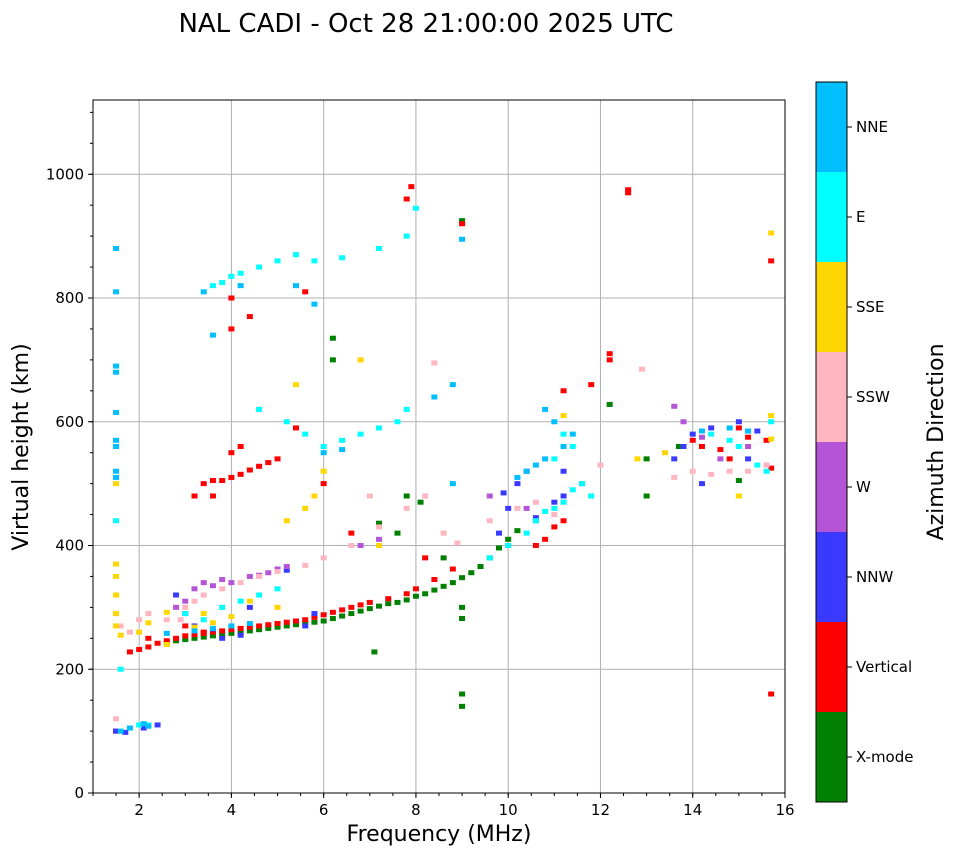 The height and width of the screenshot is (857, 958). I want to click on x-tick-label: 8, so click(416, 810).